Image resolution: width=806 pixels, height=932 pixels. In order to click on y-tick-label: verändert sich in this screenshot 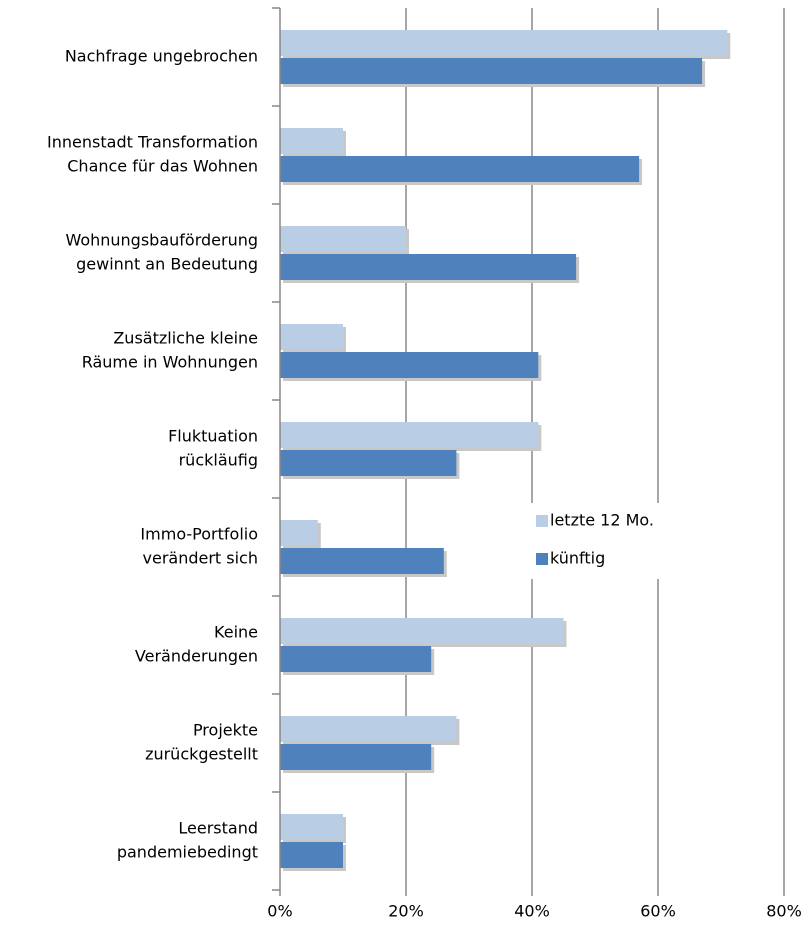, I will do `click(201, 558)`.